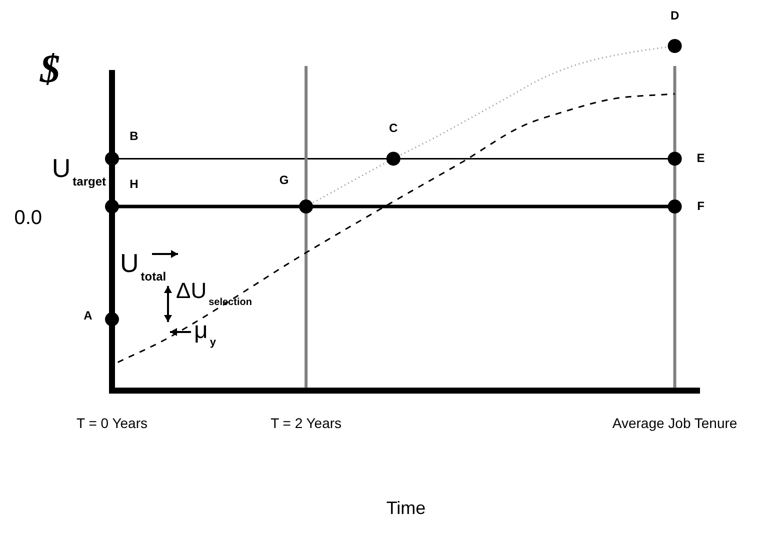  What do you see at coordinates (306, 422) in the screenshot?
I see `x-tick-label: T = 2 Years` at bounding box center [306, 422].